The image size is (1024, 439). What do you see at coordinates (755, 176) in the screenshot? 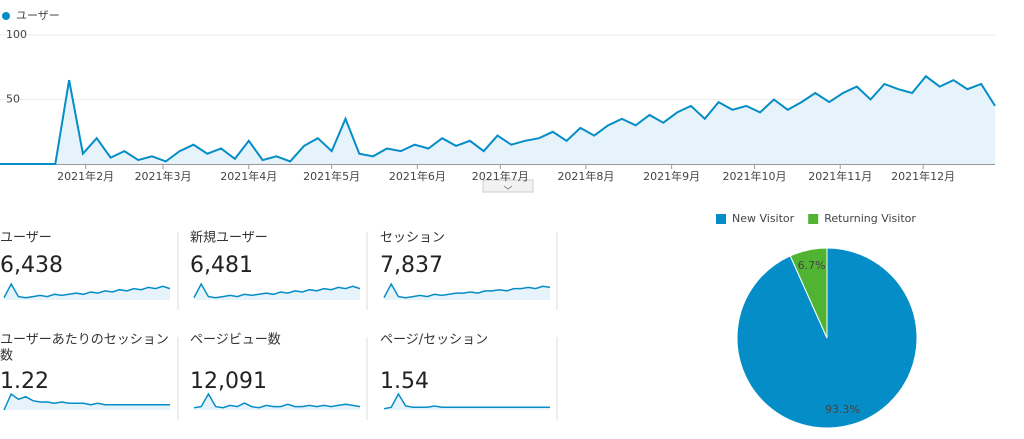
I see `x-tick-label: 2021年10月` at bounding box center [755, 176].